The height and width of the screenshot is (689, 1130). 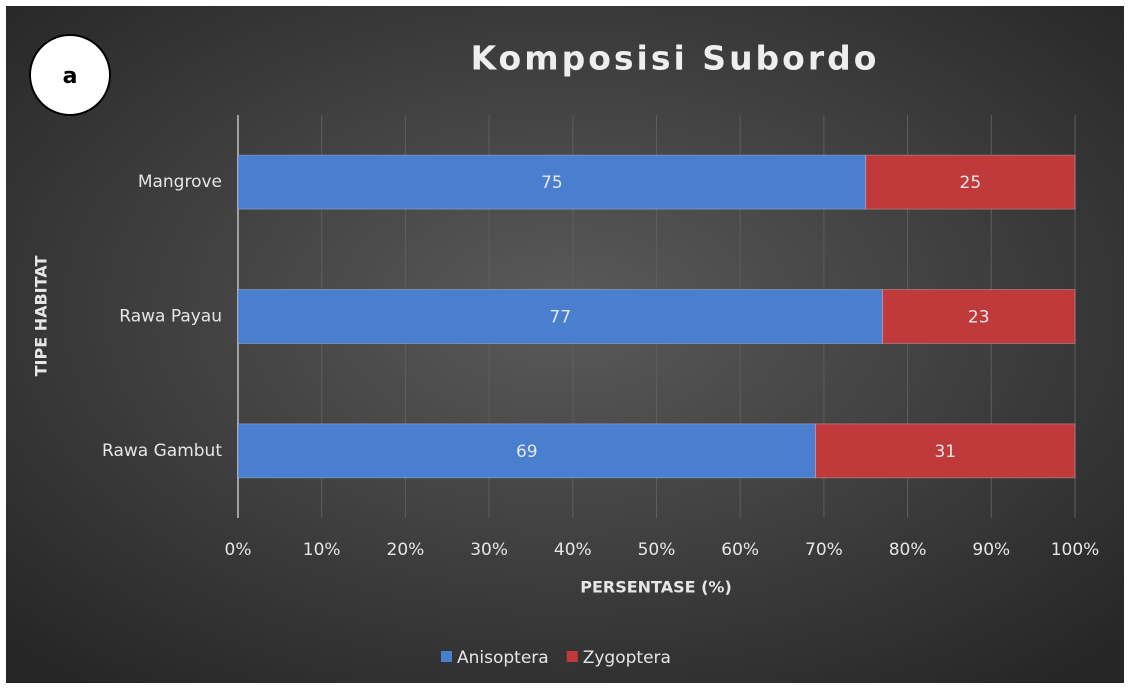 I want to click on data-label: 23, so click(x=979, y=318).